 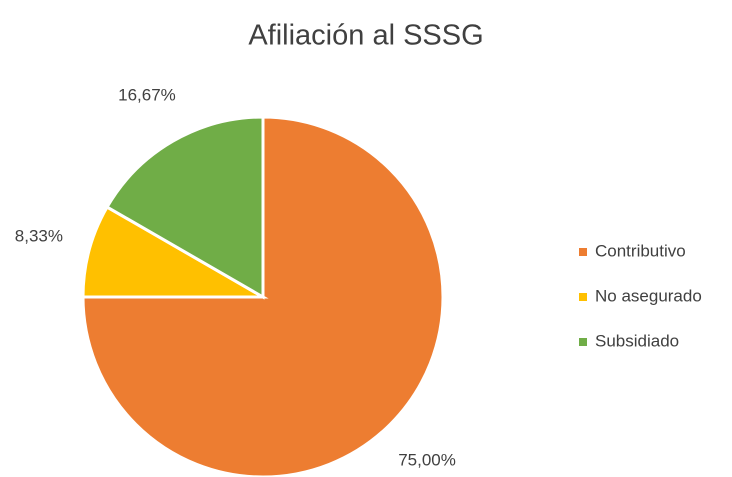 What do you see at coordinates (39, 235) in the screenshot?
I see `data-label: 8,33%` at bounding box center [39, 235].